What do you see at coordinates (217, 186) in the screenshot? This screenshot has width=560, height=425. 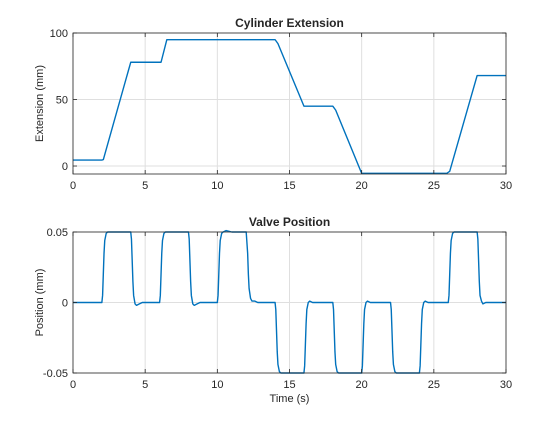 I see `extension-x-tick-label: 10` at bounding box center [217, 186].